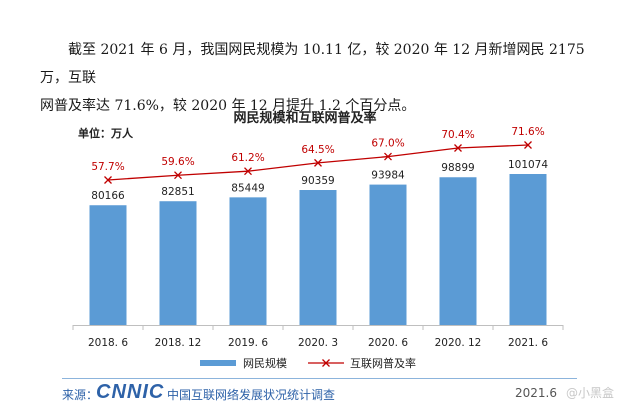 The height and width of the screenshot is (415, 628). What do you see at coordinates (319, 378) in the screenshot?
I see `footer-divider` at bounding box center [319, 378].